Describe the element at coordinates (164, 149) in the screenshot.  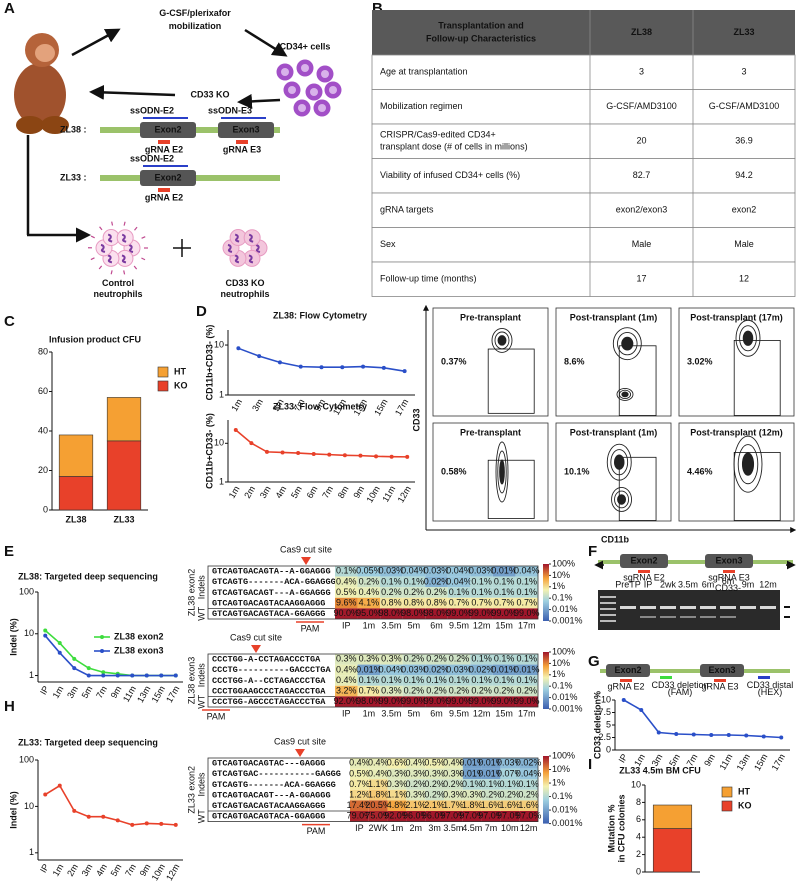
I see `label: gRNA E2` at that location.